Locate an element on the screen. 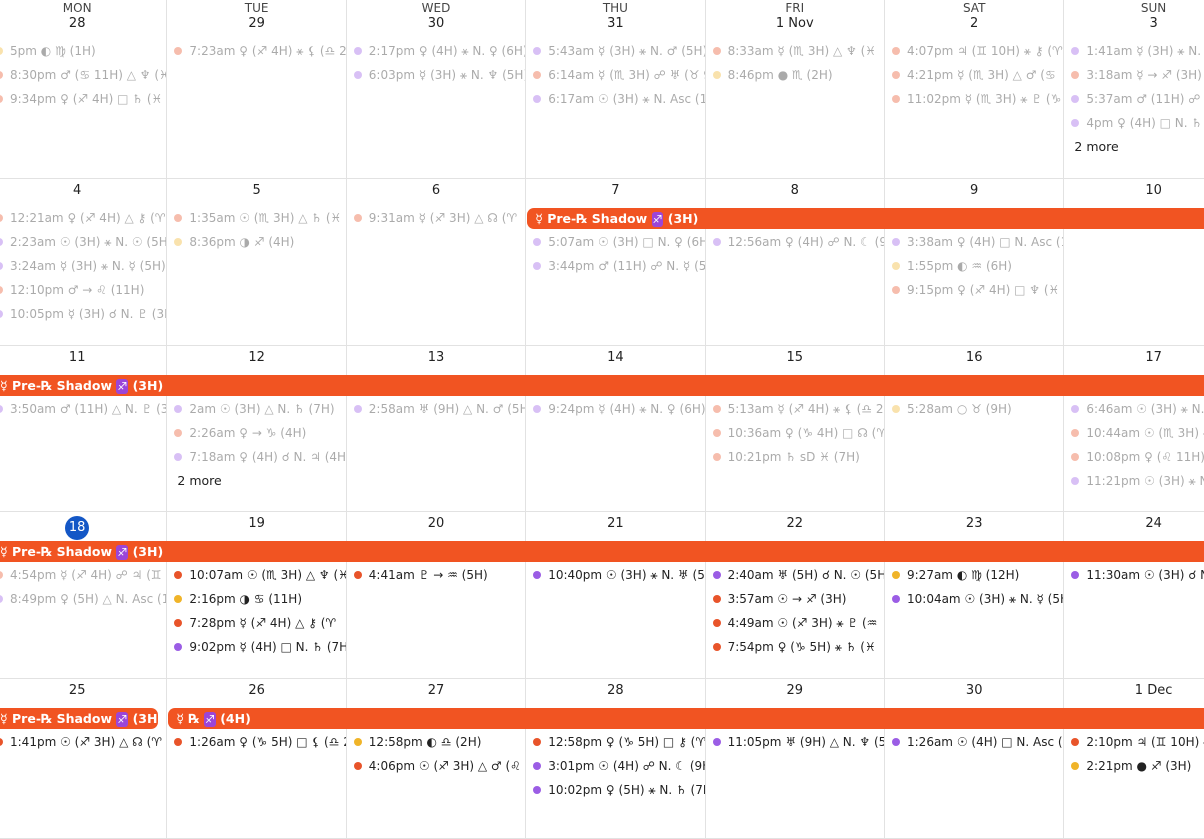 This screenshot has width=1204, height=839. event-item: 8:30pm ♂ (♋ 11H) △ ♆ (♓ is located at coordinates (83, 75).